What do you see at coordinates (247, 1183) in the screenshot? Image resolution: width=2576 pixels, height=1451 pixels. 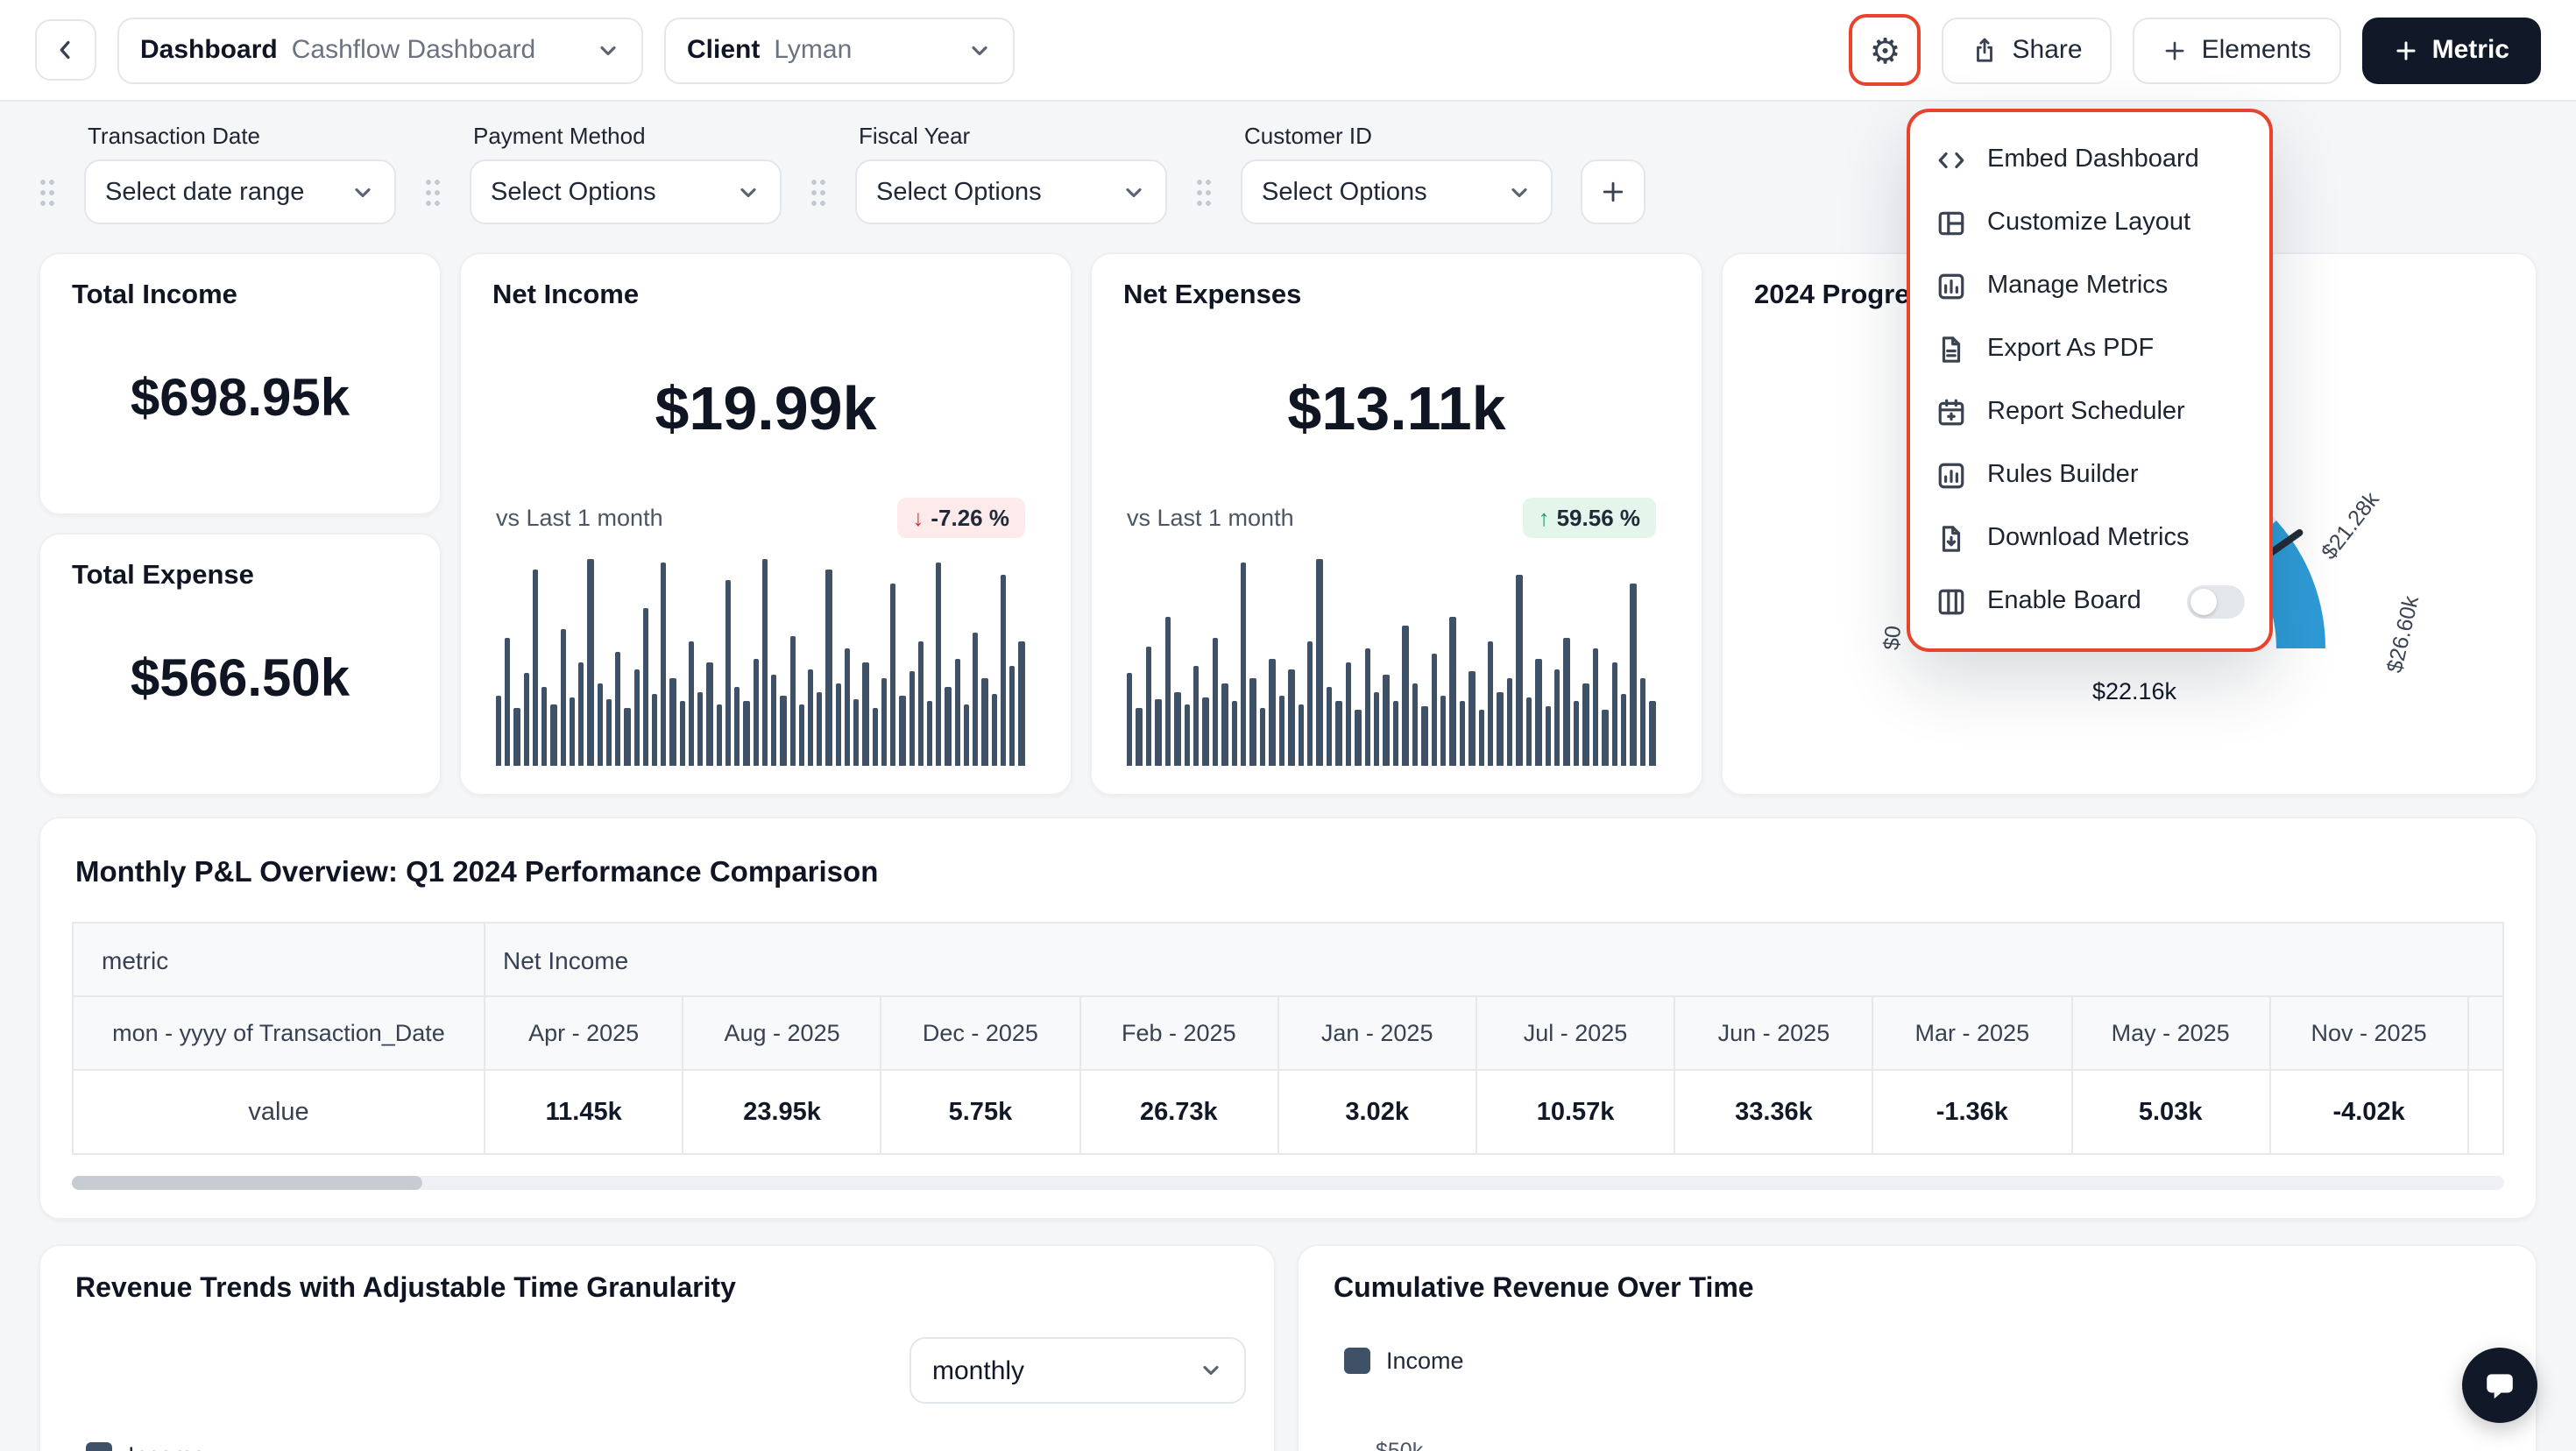 I see `table-scrollbar-thumb` at bounding box center [247, 1183].